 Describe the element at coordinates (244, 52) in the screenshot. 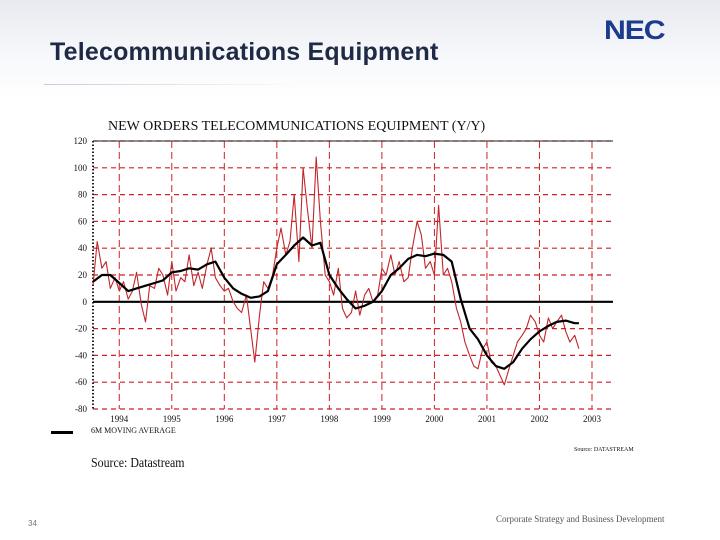

I see `slide-title: Telecommunications Equipment` at that location.